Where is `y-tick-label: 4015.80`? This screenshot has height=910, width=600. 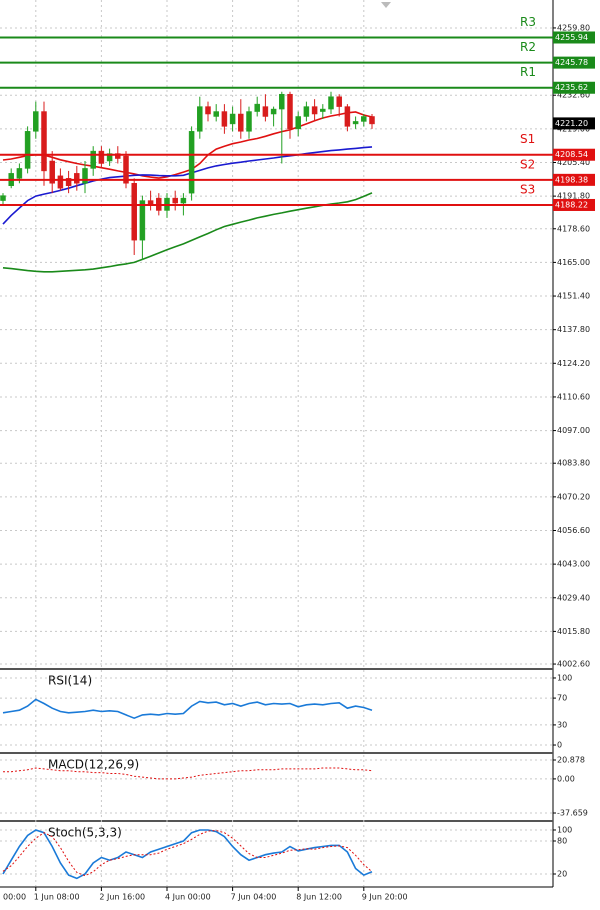
y-tick-label: 4015.80 is located at coordinates (573, 631).